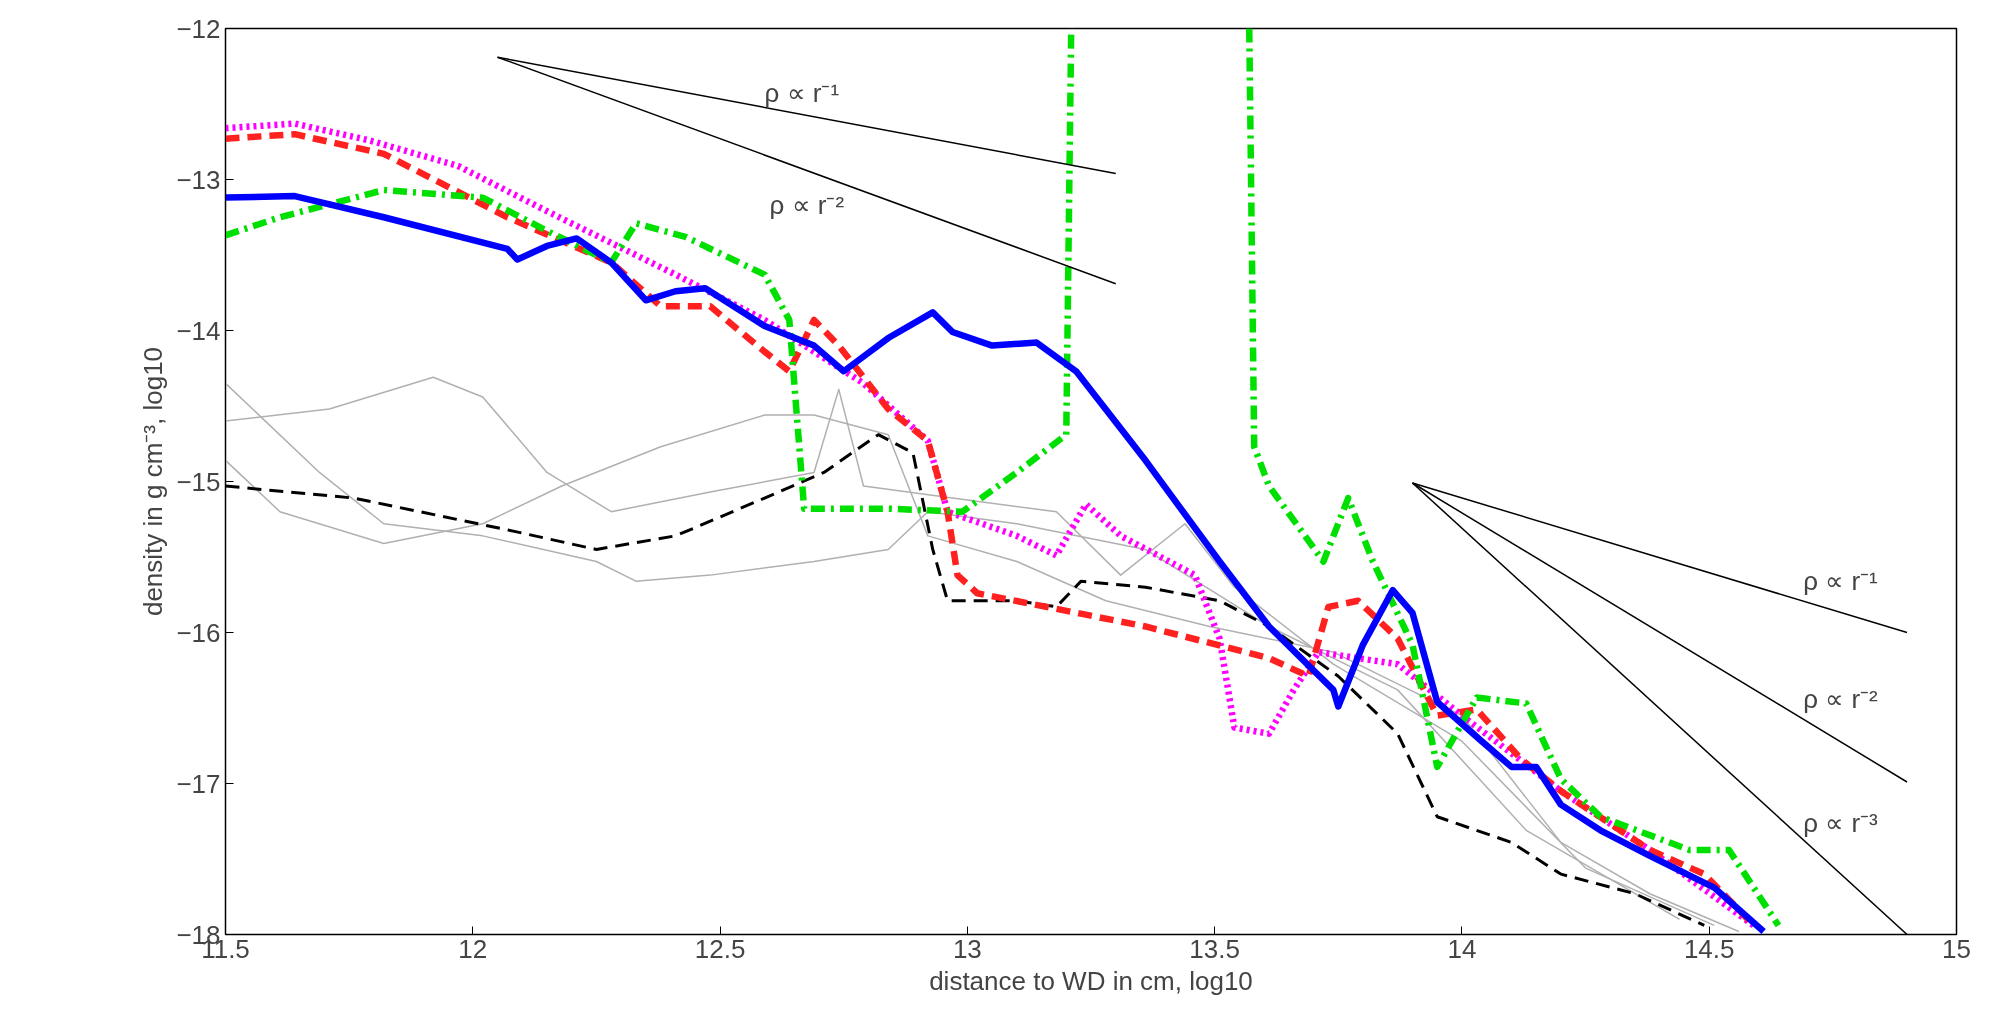  Describe the element at coordinates (198, 783) in the screenshot. I see `y-tick-label: −17` at that location.